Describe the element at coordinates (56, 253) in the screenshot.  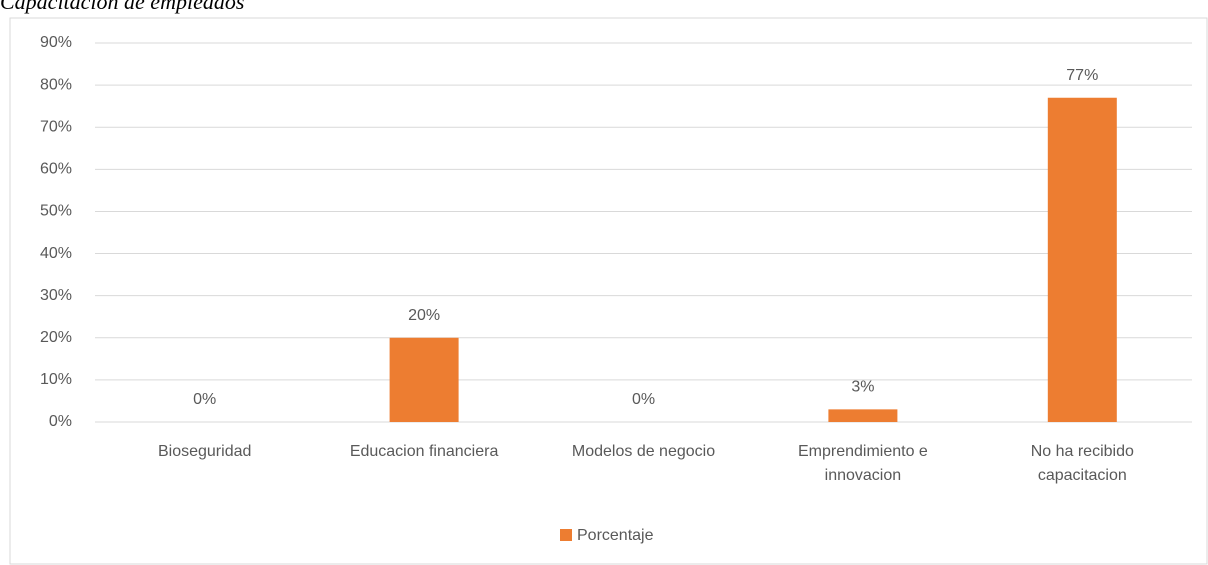
I see `y-tick-label: 40%` at that location.